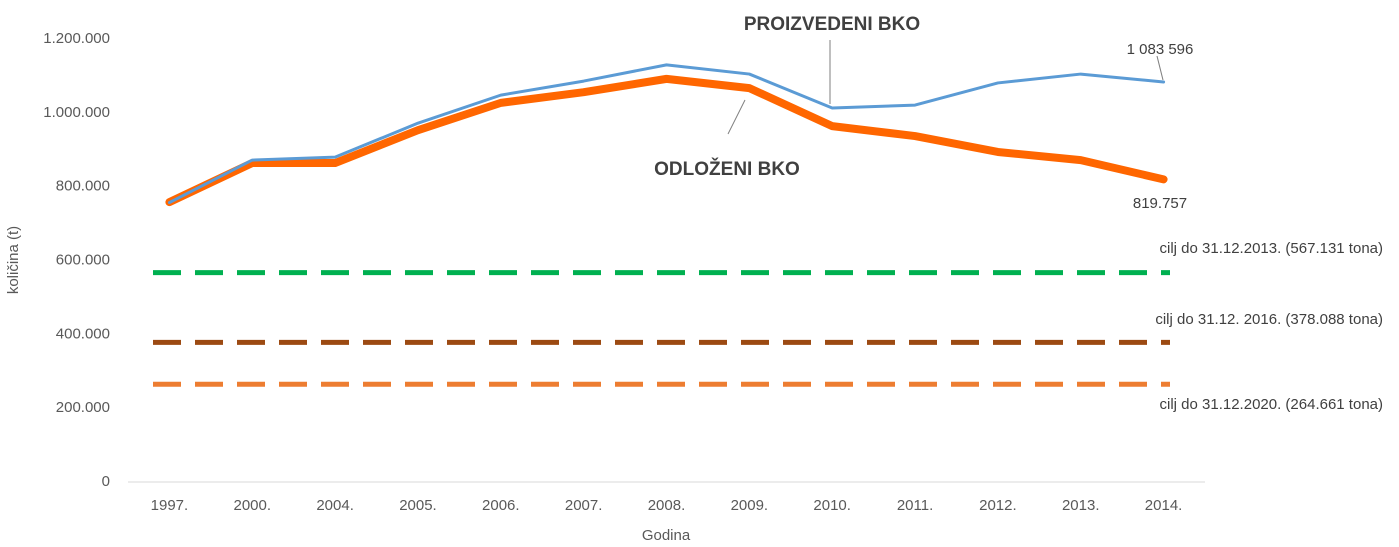 This screenshot has width=1399, height=547. What do you see at coordinates (13, 260) in the screenshot?
I see `y-axis-label: količina (t)` at bounding box center [13, 260].